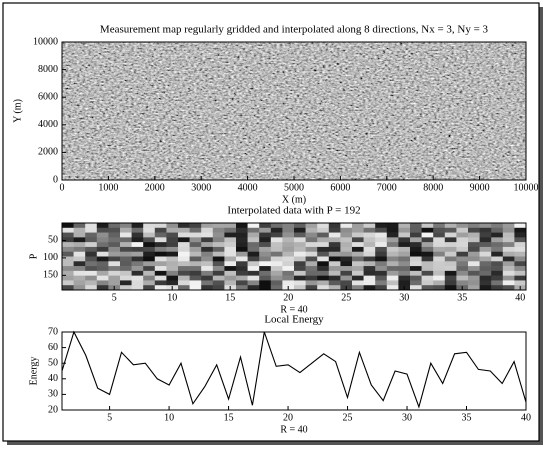 The width and height of the screenshot is (549, 456). What do you see at coordinates (155, 187) in the screenshot?
I see `x-tick-label: 2000` at bounding box center [155, 187].